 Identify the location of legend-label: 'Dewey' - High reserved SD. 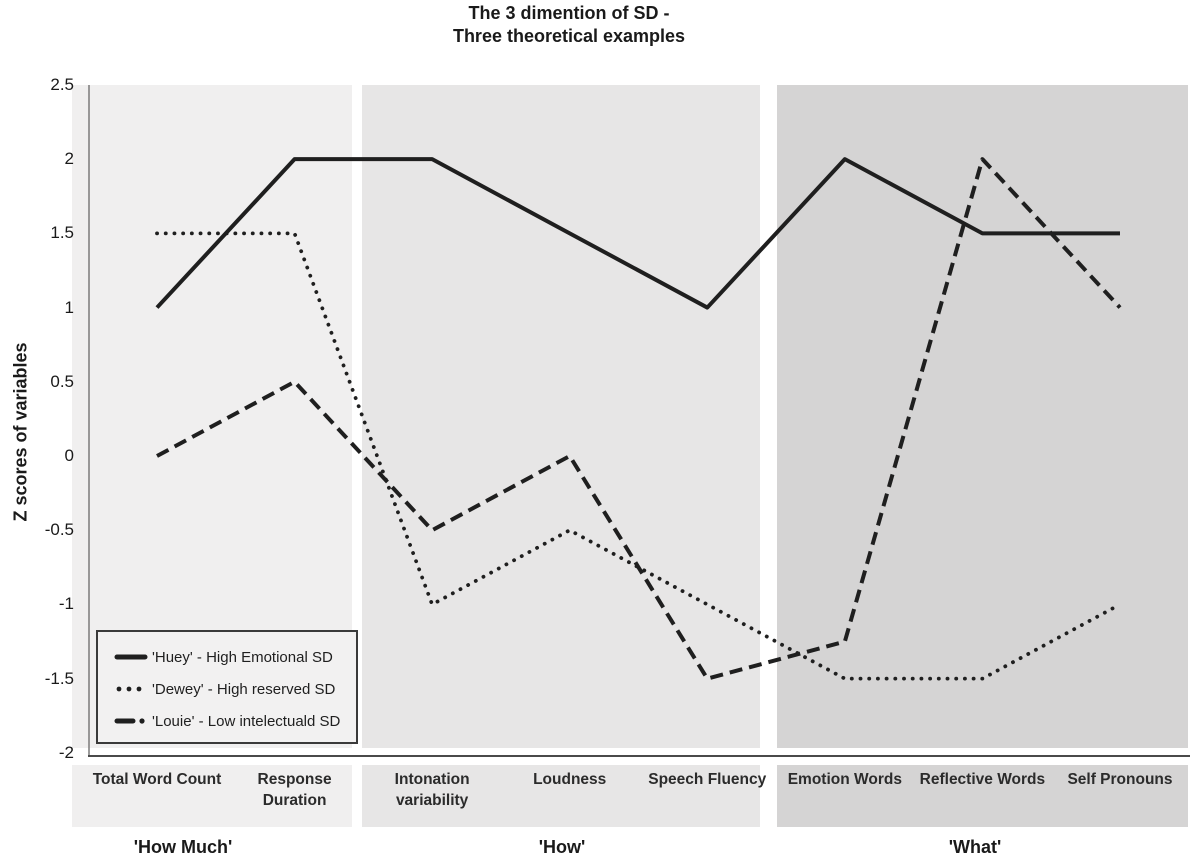
(244, 689).